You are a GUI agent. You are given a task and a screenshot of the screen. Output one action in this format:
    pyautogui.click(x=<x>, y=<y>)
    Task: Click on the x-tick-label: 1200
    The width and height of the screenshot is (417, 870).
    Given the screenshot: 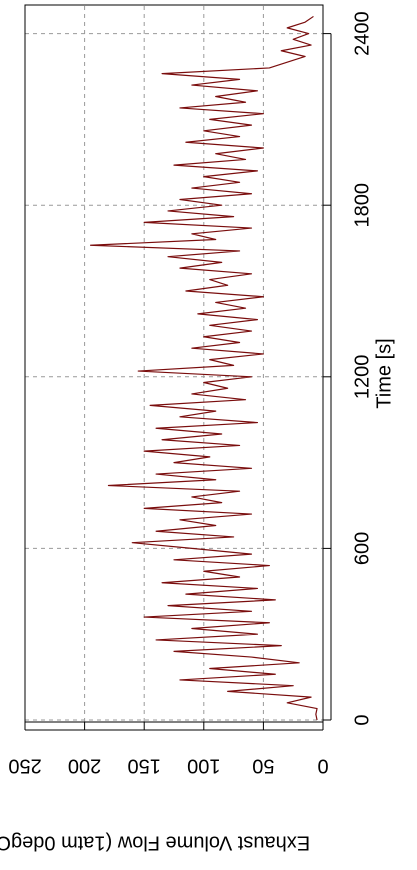 What is the action you would take?
    pyautogui.click(x=362, y=377)
    